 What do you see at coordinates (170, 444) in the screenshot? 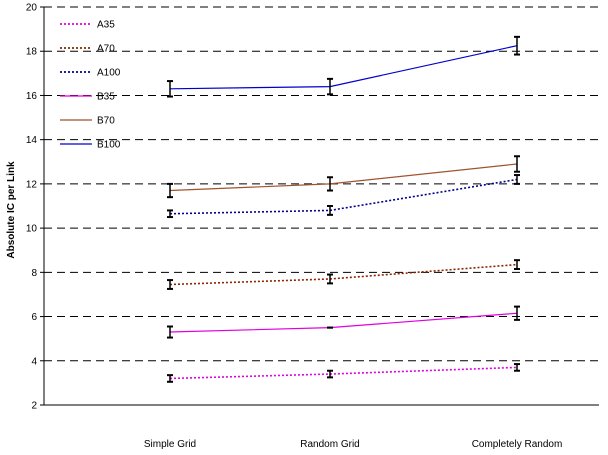
I see `x-category-label: Simple Grid` at bounding box center [170, 444].